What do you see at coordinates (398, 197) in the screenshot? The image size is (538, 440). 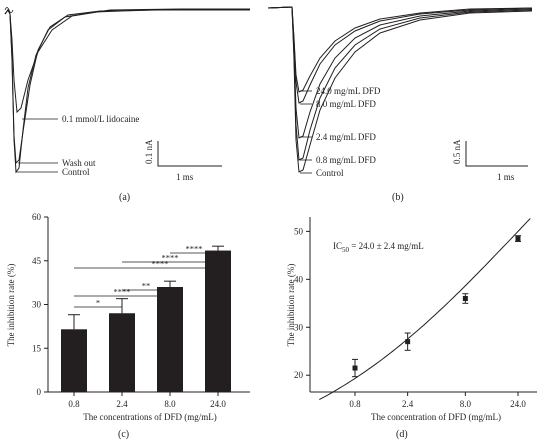 I see `panel-b-caption: (b)` at bounding box center [398, 197].